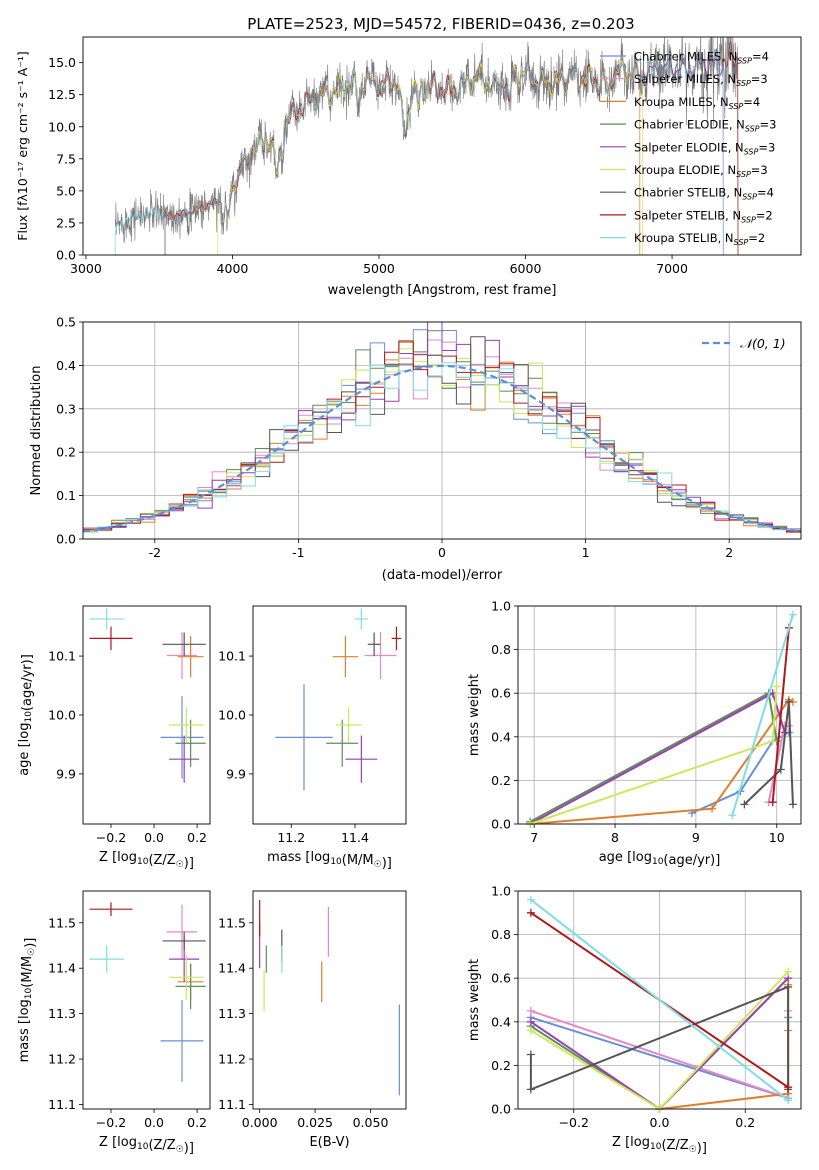 The image size is (819, 1170). What do you see at coordinates (66, 190) in the screenshot?
I see `y-tick-label: 5.0` at bounding box center [66, 190].